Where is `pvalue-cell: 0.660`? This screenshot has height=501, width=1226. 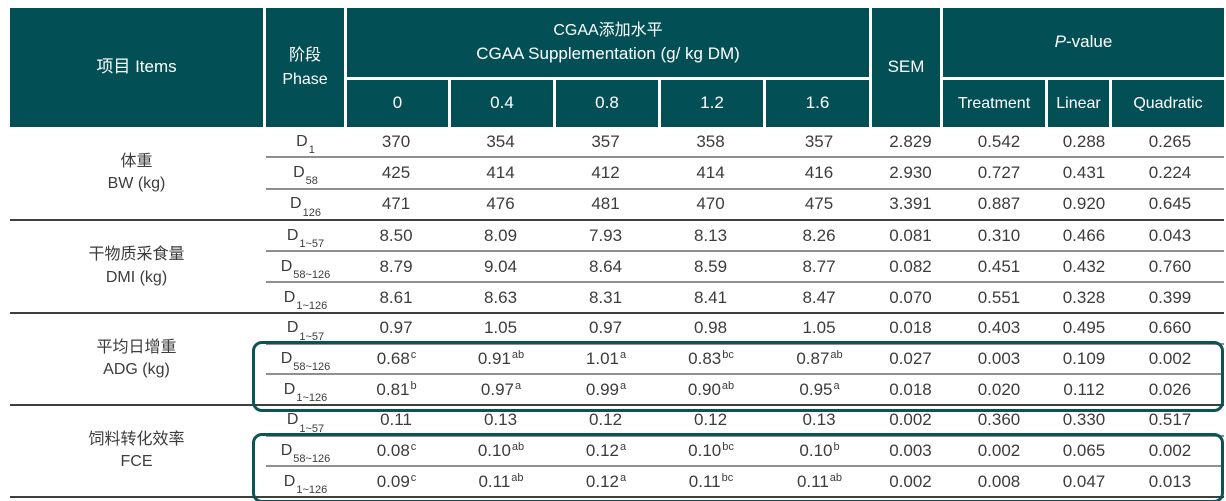
pvalue-cell: 0.660 is located at coordinates (1170, 328).